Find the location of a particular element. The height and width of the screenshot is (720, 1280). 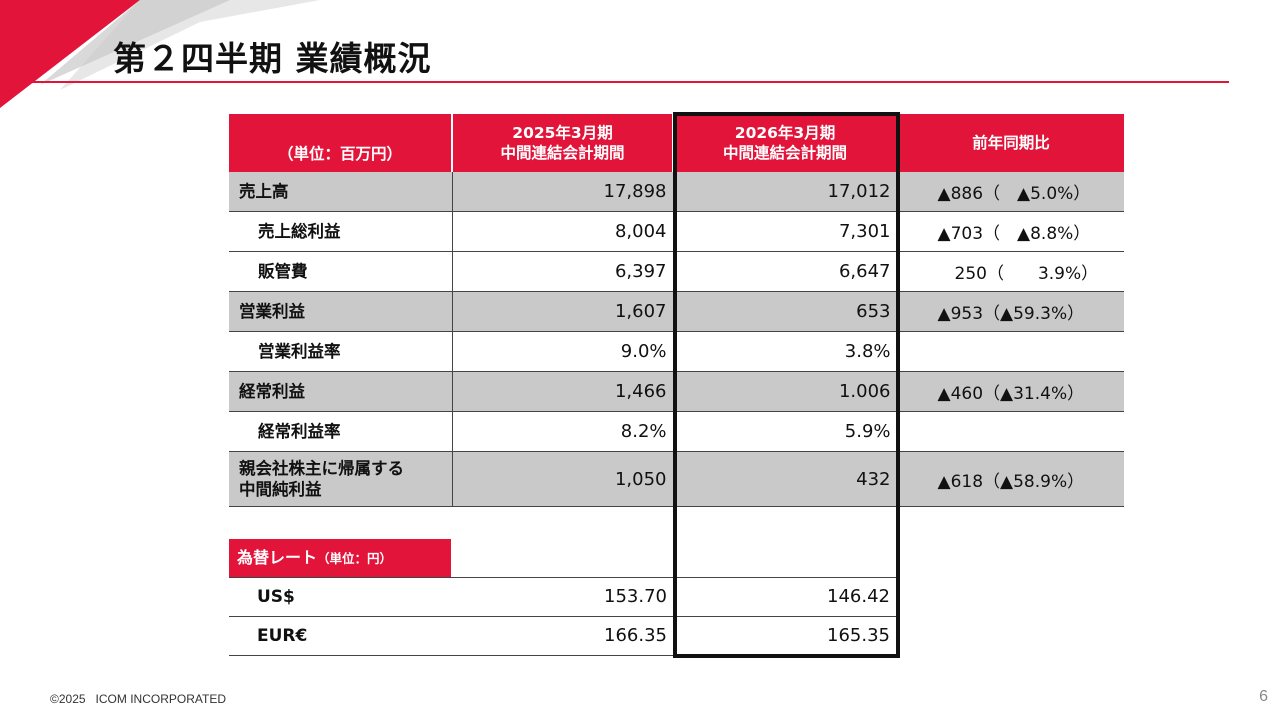

table-row-operating-profit: 営業利益 1,607 653 ▲953（▲59.3%） is located at coordinates (676, 311).